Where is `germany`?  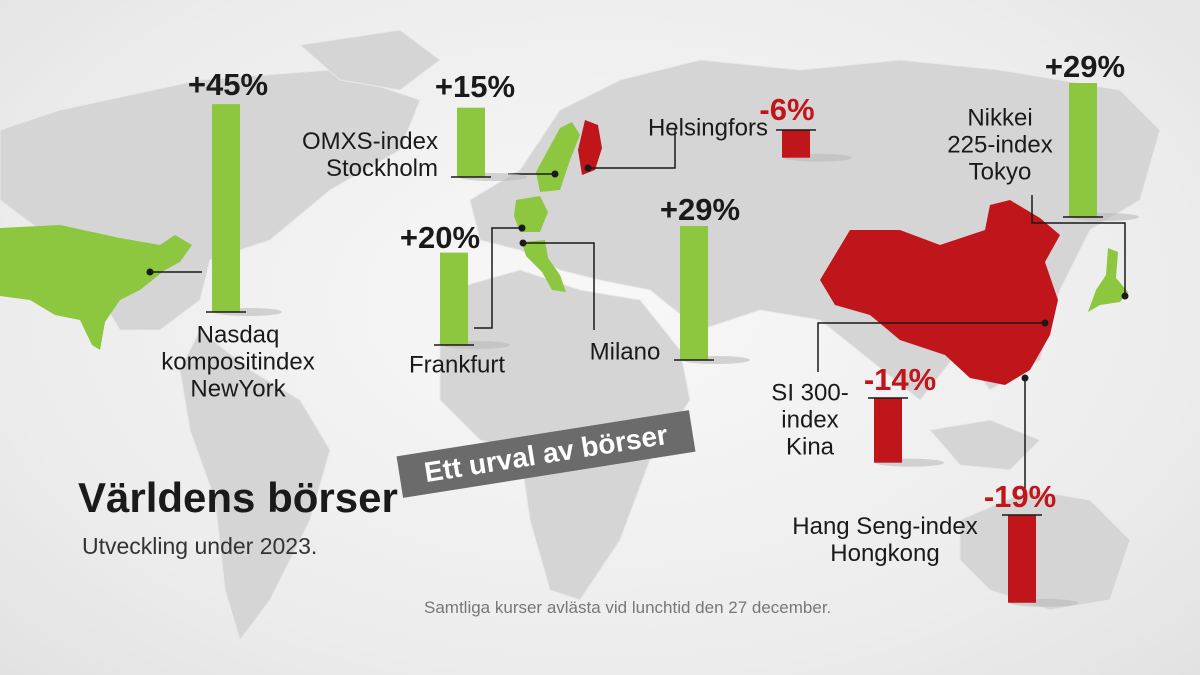 germany is located at coordinates (531, 214).